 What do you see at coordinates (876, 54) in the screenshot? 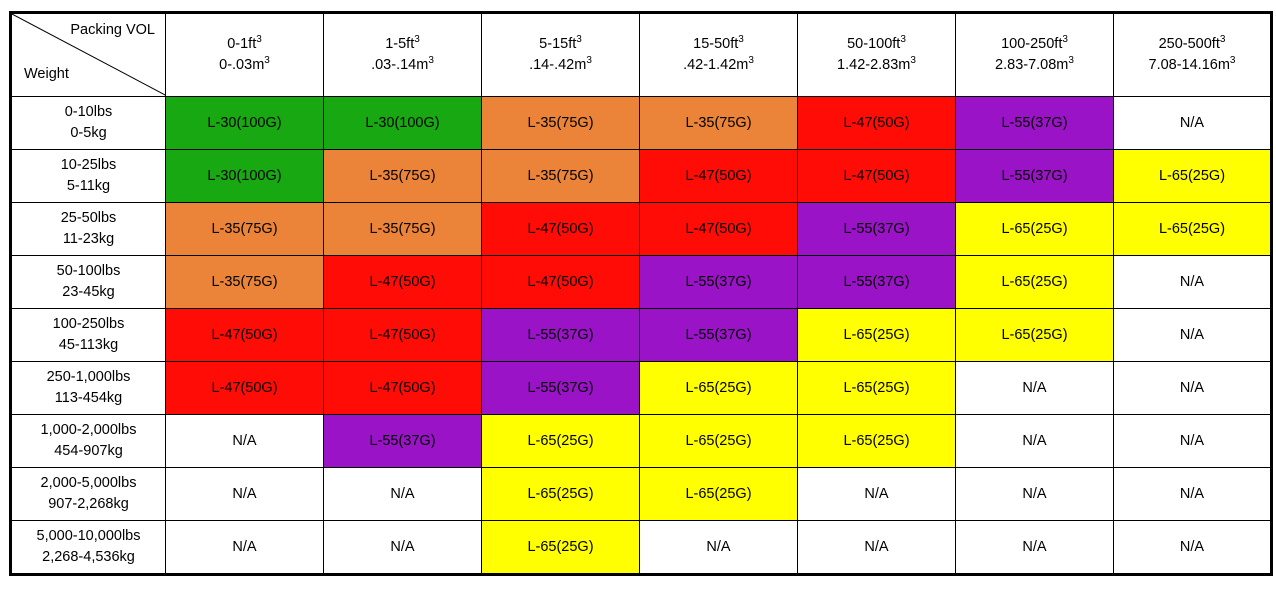
I see `column-header-4: 50-100ft3 1.42-2.83m3` at bounding box center [876, 54].